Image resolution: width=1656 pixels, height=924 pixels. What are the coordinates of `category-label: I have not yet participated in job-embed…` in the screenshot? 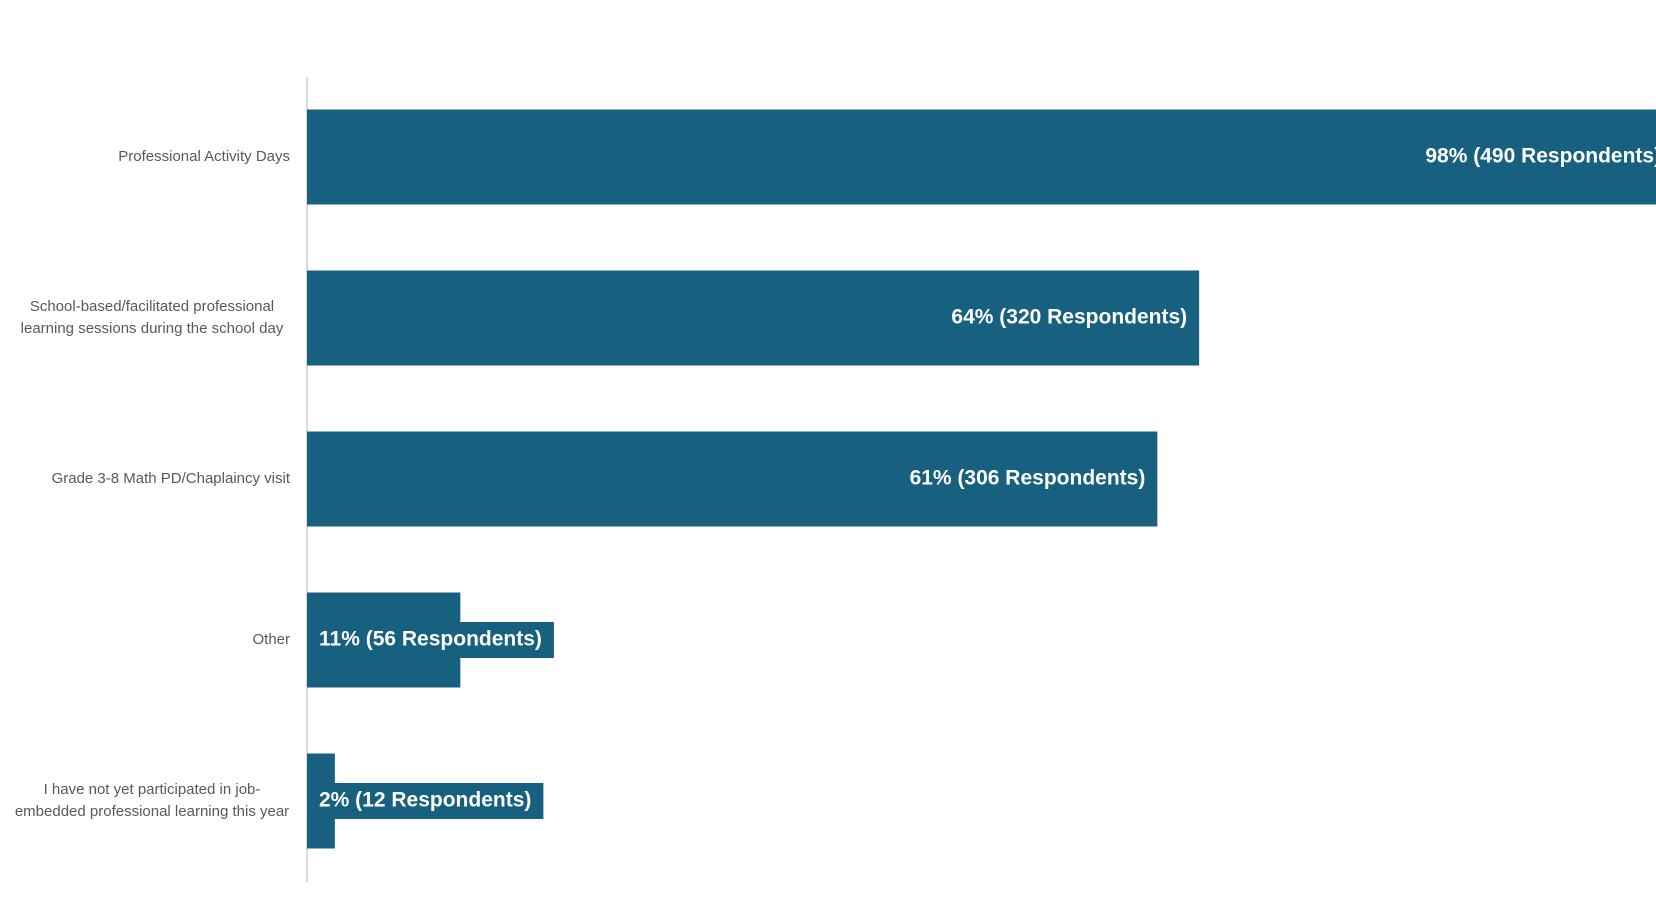 It's located at (152, 800).